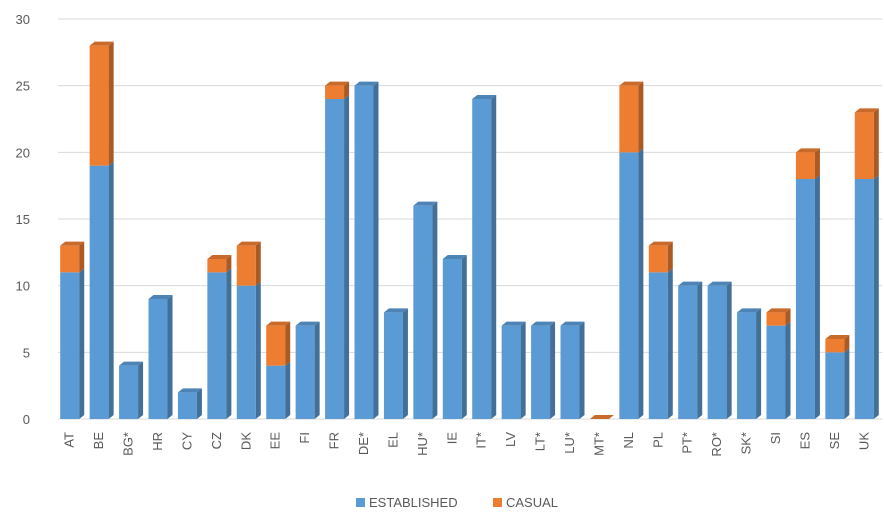  What do you see at coordinates (186, 441) in the screenshot?
I see `x-tick-label: CY` at bounding box center [186, 441].